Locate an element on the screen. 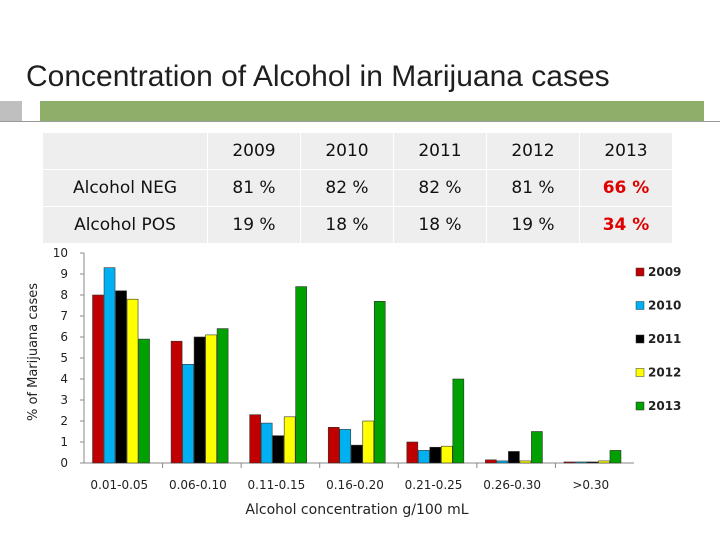 This screenshot has width=720, height=540. x-tick-label: 0.16-0.20 is located at coordinates (355, 485).